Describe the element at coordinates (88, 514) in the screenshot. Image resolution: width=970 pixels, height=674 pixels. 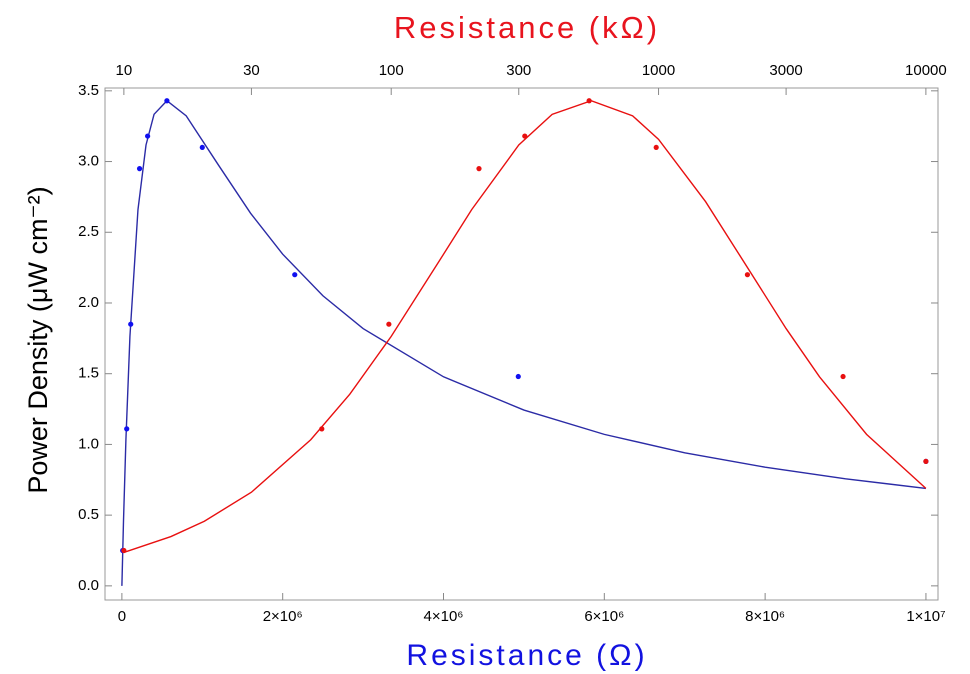
I see `y-tick-label: 0.5` at that location.